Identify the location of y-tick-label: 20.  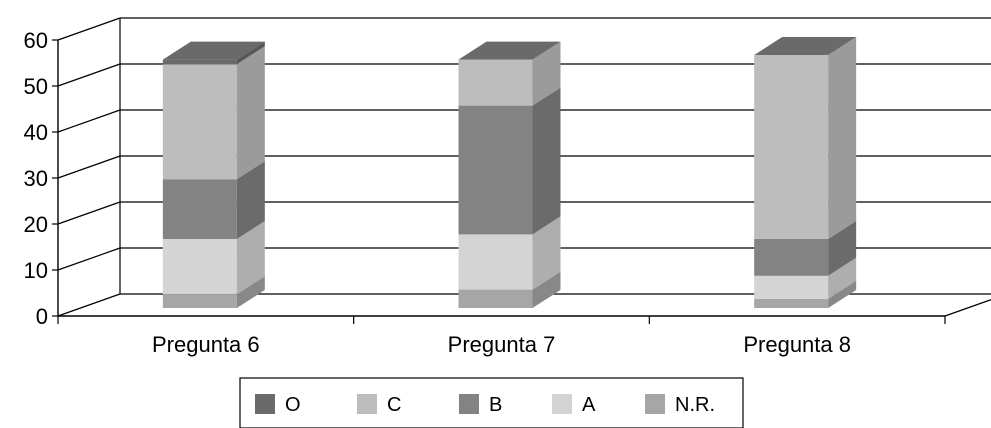
(36, 224).